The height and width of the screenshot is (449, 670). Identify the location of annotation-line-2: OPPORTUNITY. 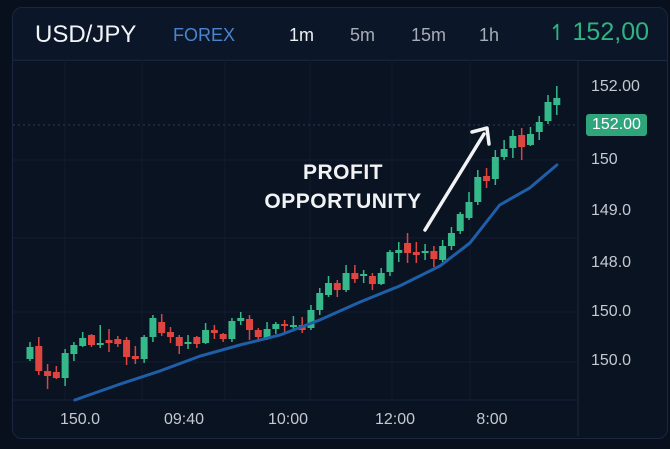
(343, 201).